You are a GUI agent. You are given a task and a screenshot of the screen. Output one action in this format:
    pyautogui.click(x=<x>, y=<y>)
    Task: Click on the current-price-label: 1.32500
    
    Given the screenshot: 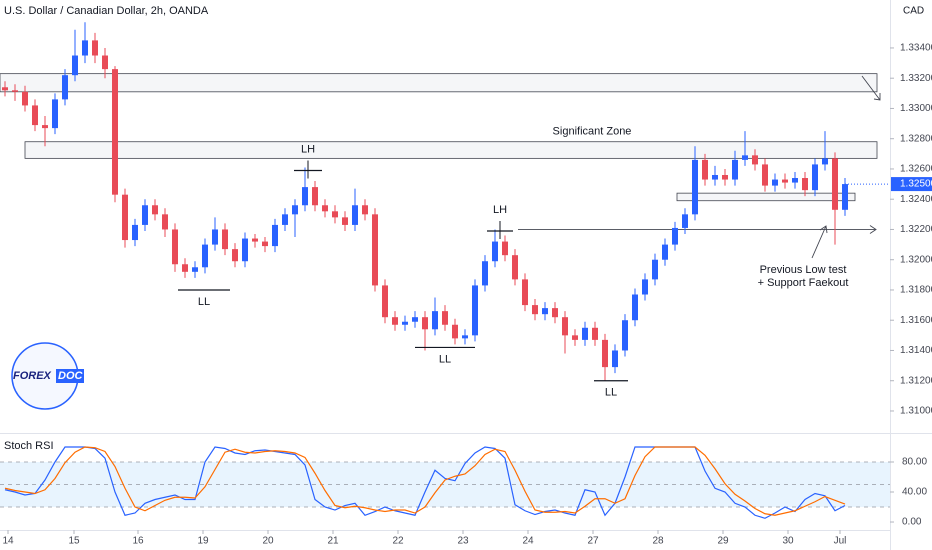 What is the action you would take?
    pyautogui.click(x=916, y=184)
    